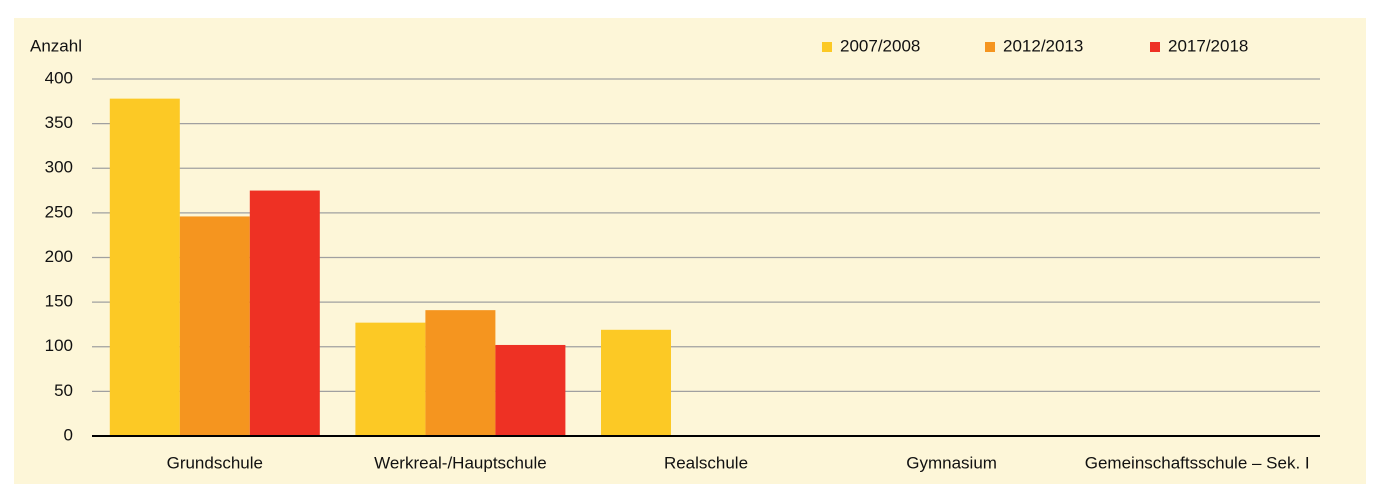 The width and height of the screenshot is (1378, 495). What do you see at coordinates (880, 45) in the screenshot?
I see `legend-label: 2007/2008` at bounding box center [880, 45].